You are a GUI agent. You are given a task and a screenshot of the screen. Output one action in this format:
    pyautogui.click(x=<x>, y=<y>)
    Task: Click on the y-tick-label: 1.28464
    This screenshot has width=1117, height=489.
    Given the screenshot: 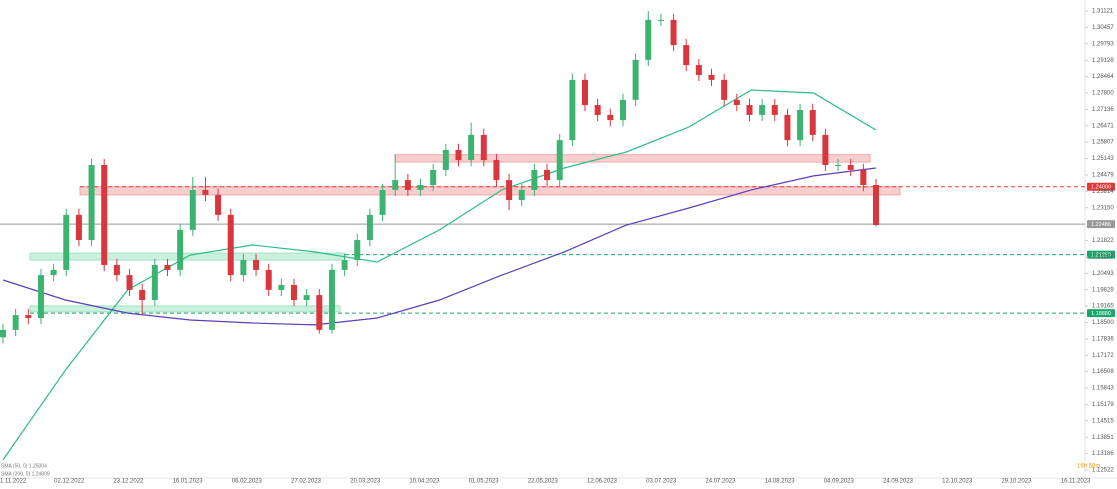 What is the action you would take?
    pyautogui.click(x=1103, y=77)
    